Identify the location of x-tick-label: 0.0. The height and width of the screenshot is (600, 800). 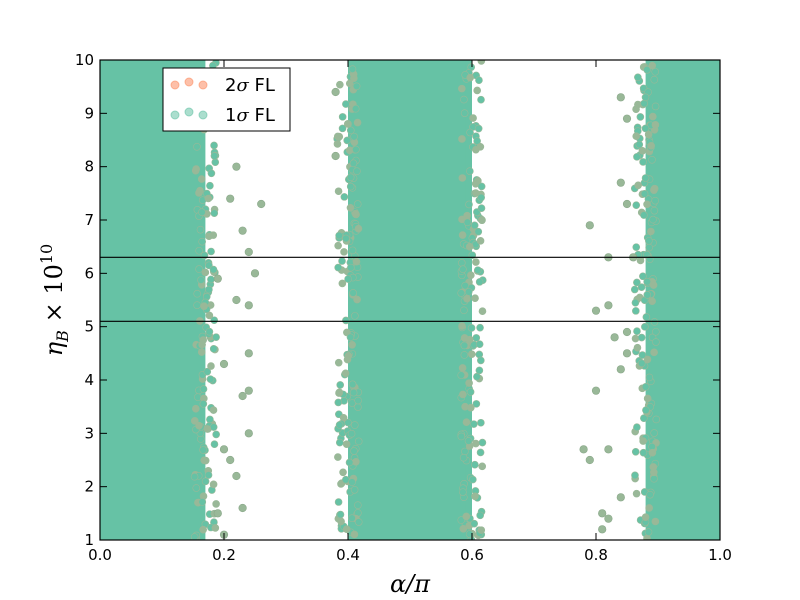
(100, 555).